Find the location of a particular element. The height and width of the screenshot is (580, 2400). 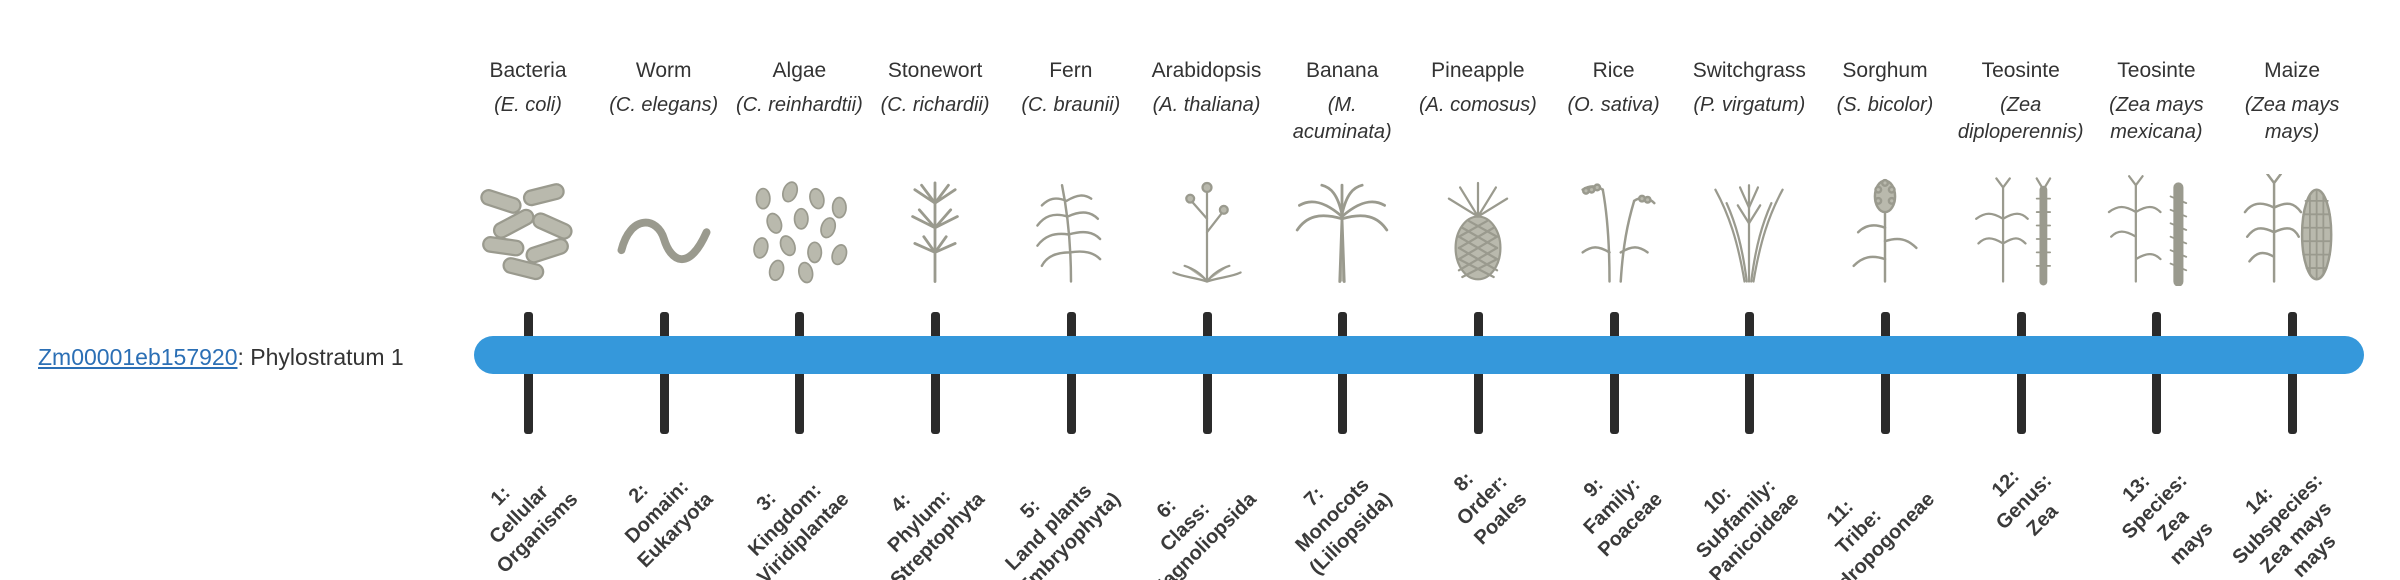

organism-scientific-name: (C. richardii) is located at coordinates (935, 105).